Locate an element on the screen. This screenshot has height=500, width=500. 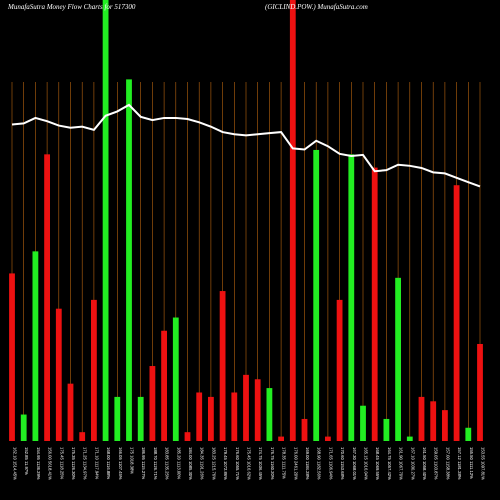
x-tick-label: 183.85 1135.25% is located at coordinates (167, 463).